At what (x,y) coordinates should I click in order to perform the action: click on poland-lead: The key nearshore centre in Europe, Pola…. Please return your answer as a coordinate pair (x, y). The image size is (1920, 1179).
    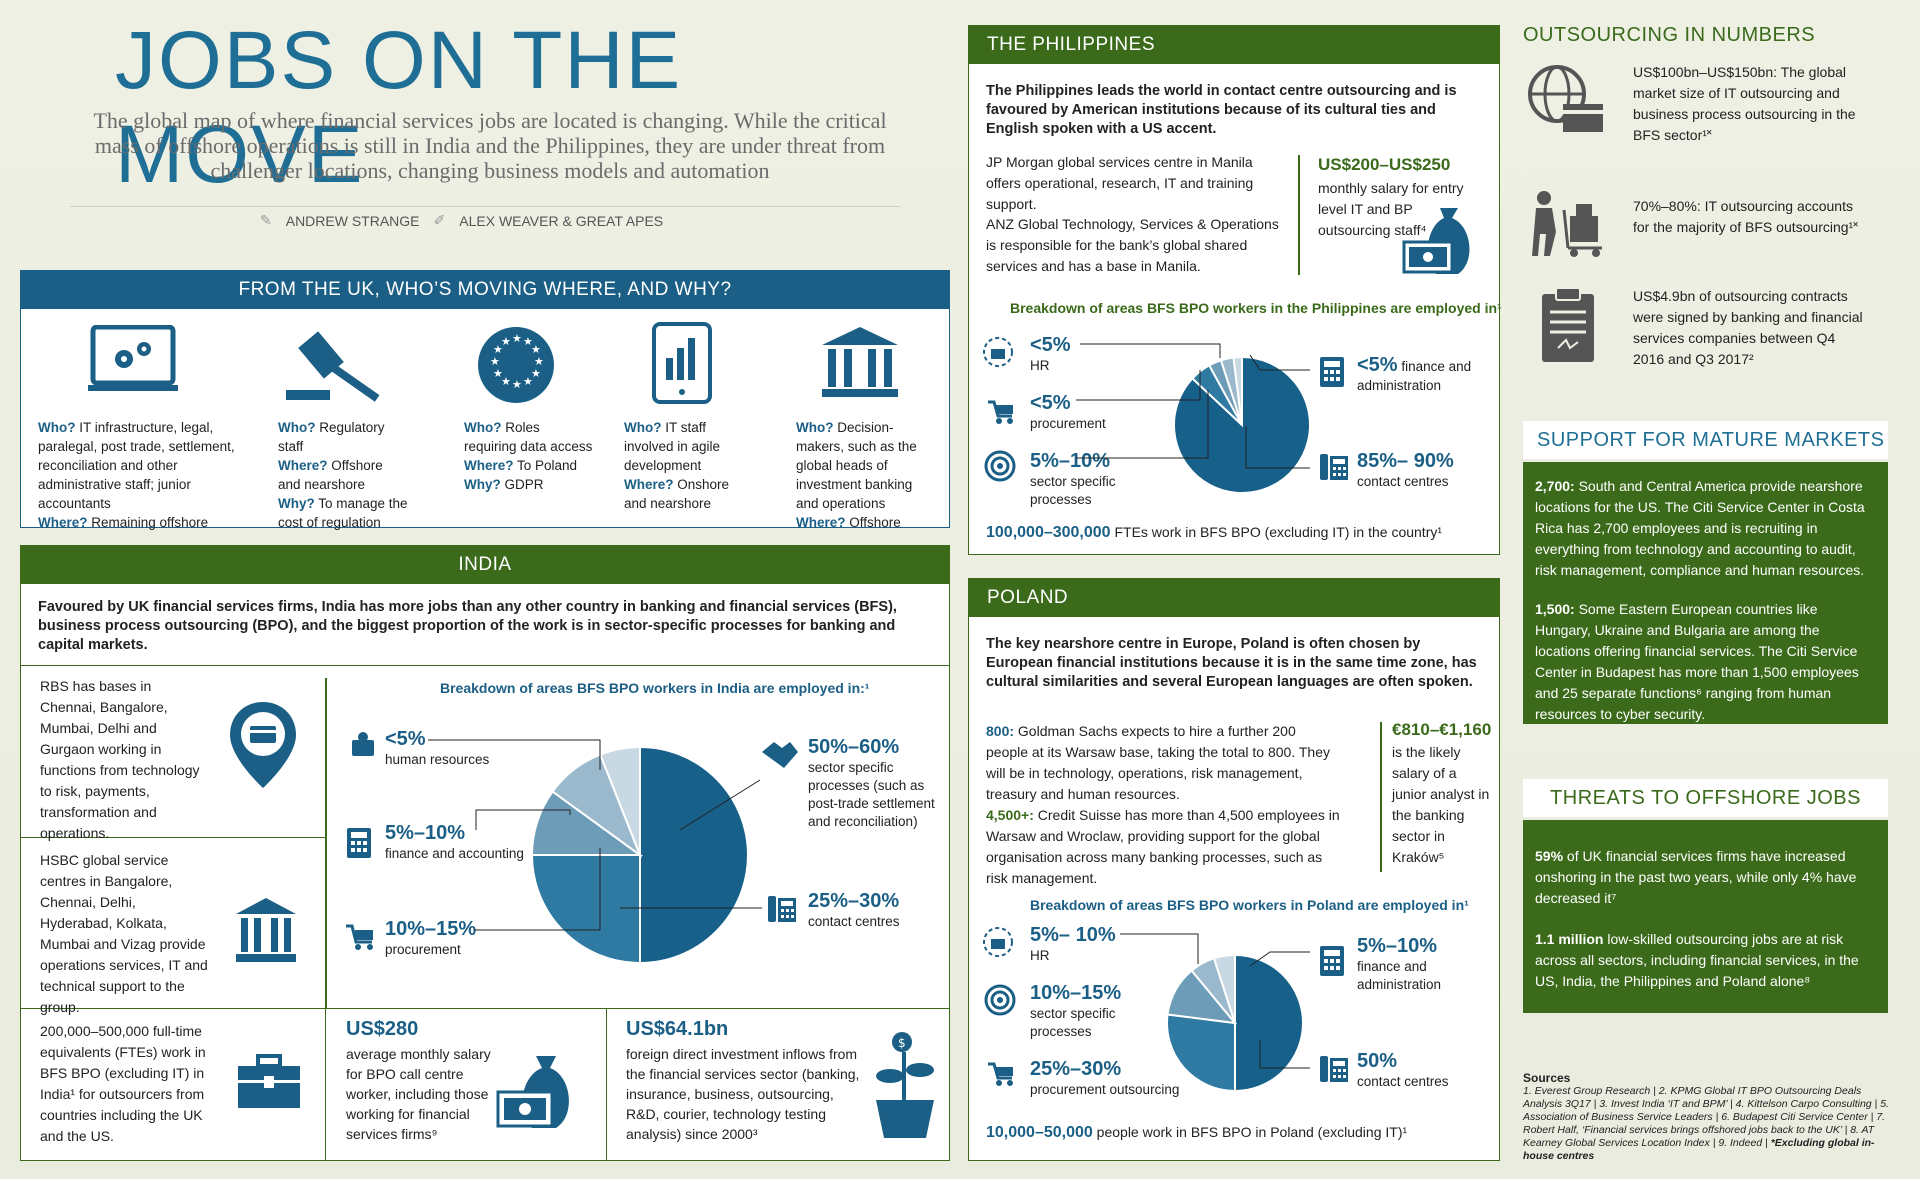
    Looking at the image, I should click on (1231, 663).